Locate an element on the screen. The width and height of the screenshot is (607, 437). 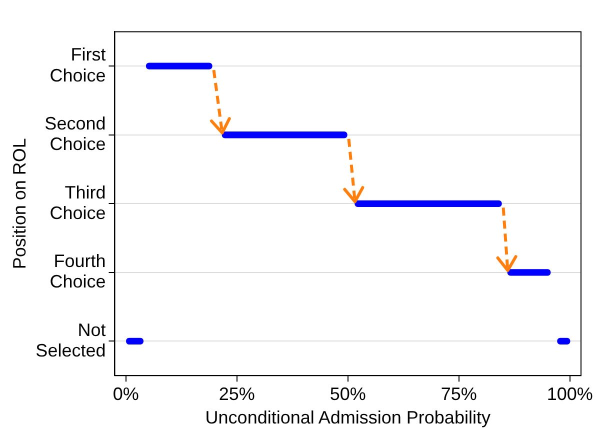
x-tick-label: 50% is located at coordinates (348, 394).